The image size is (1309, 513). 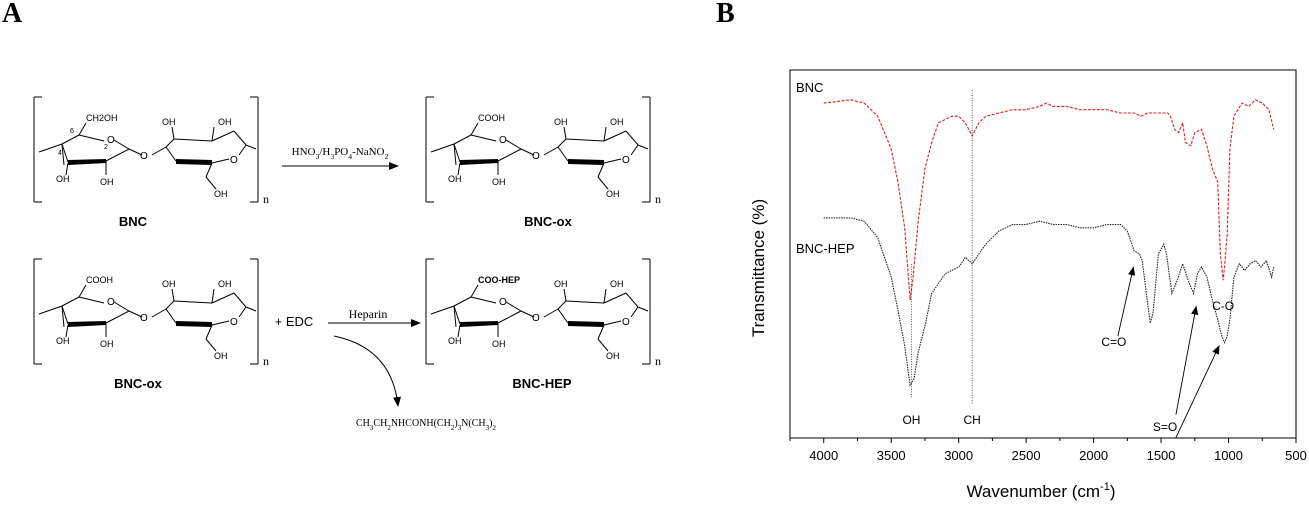 I want to click on structure-bnc-ox-bottom: n O OH OH COOH O O OH OH OH, so click(x=151, y=313).